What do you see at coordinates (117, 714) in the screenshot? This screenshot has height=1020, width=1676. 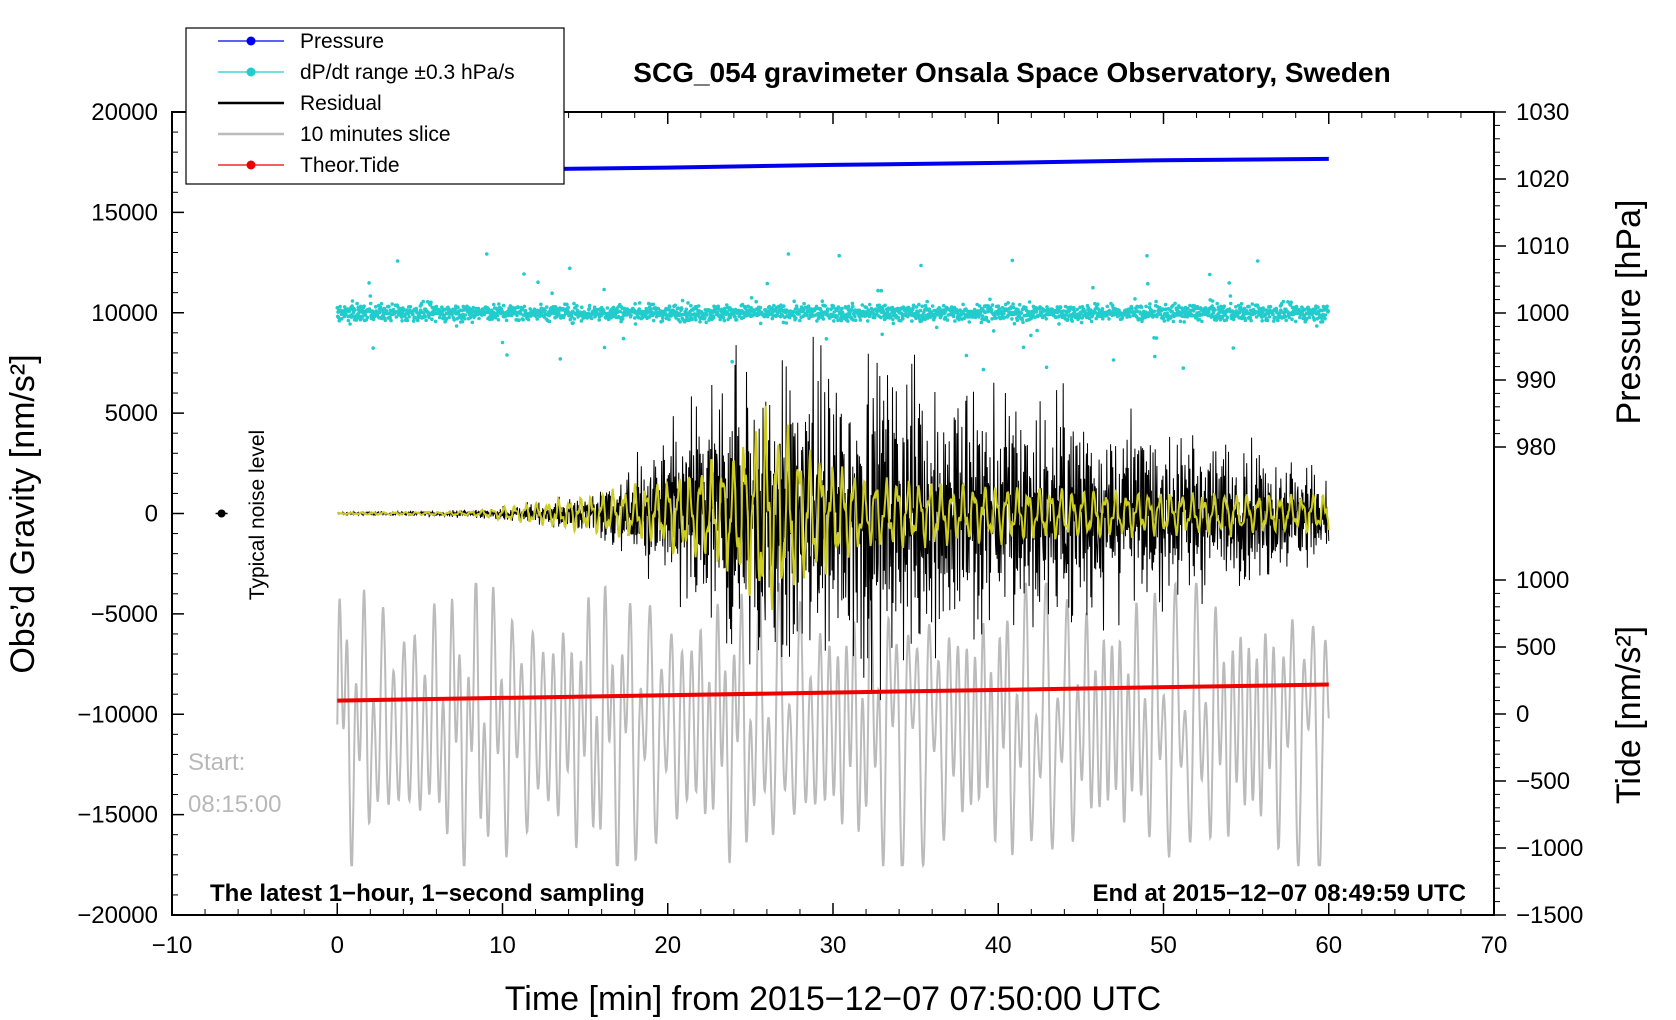 I see `y-tick-label-left: −10000` at bounding box center [117, 714].